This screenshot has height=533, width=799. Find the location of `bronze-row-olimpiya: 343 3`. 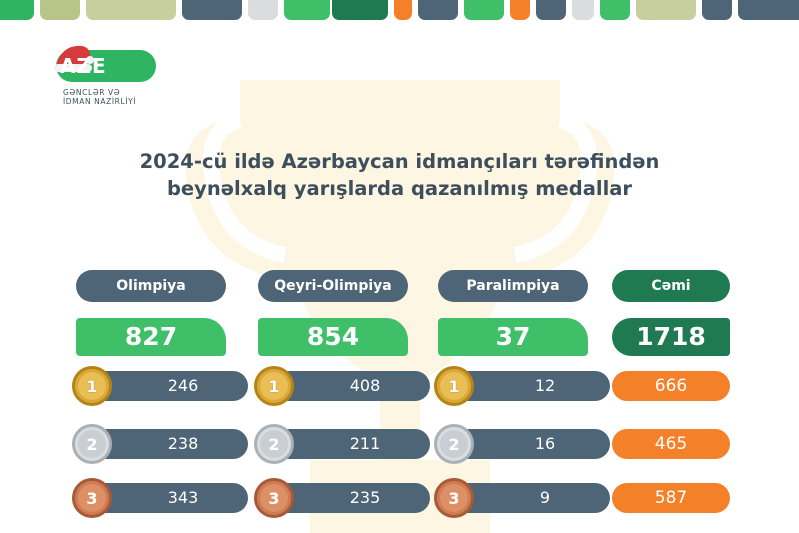

bronze-row-olimpiya: 343 3 is located at coordinates (161, 498).